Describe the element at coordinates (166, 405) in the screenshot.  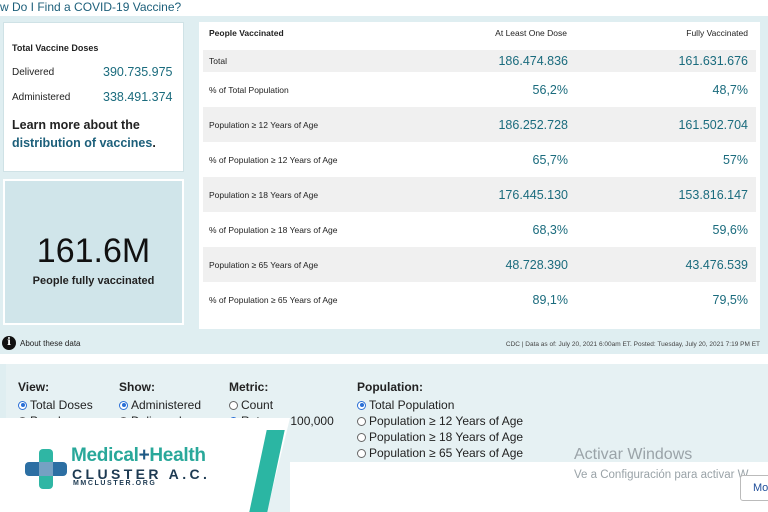
I see `option-label: Administered` at that location.